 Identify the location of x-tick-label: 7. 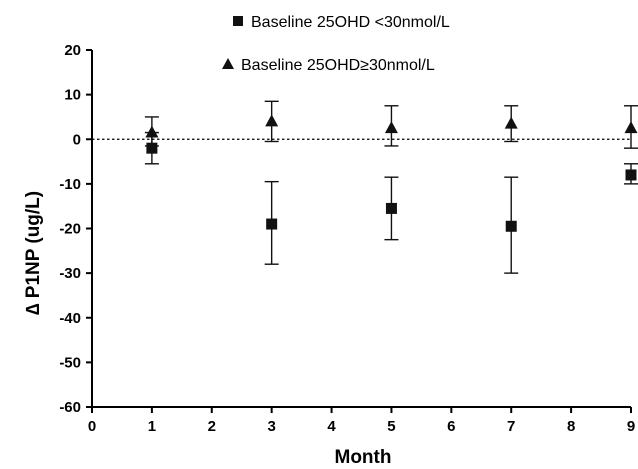
(511, 426).